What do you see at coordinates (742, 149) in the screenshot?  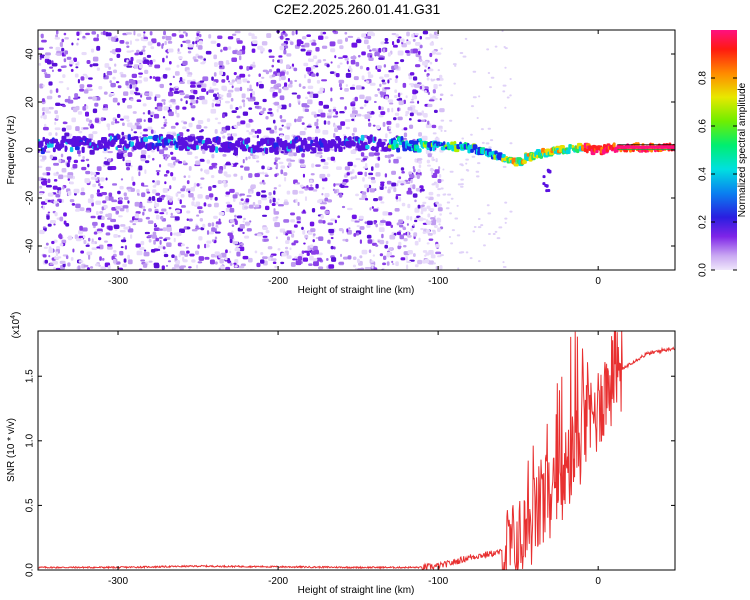 I see `colorbar-label: Normalized spectral amplitude` at bounding box center [742, 149].